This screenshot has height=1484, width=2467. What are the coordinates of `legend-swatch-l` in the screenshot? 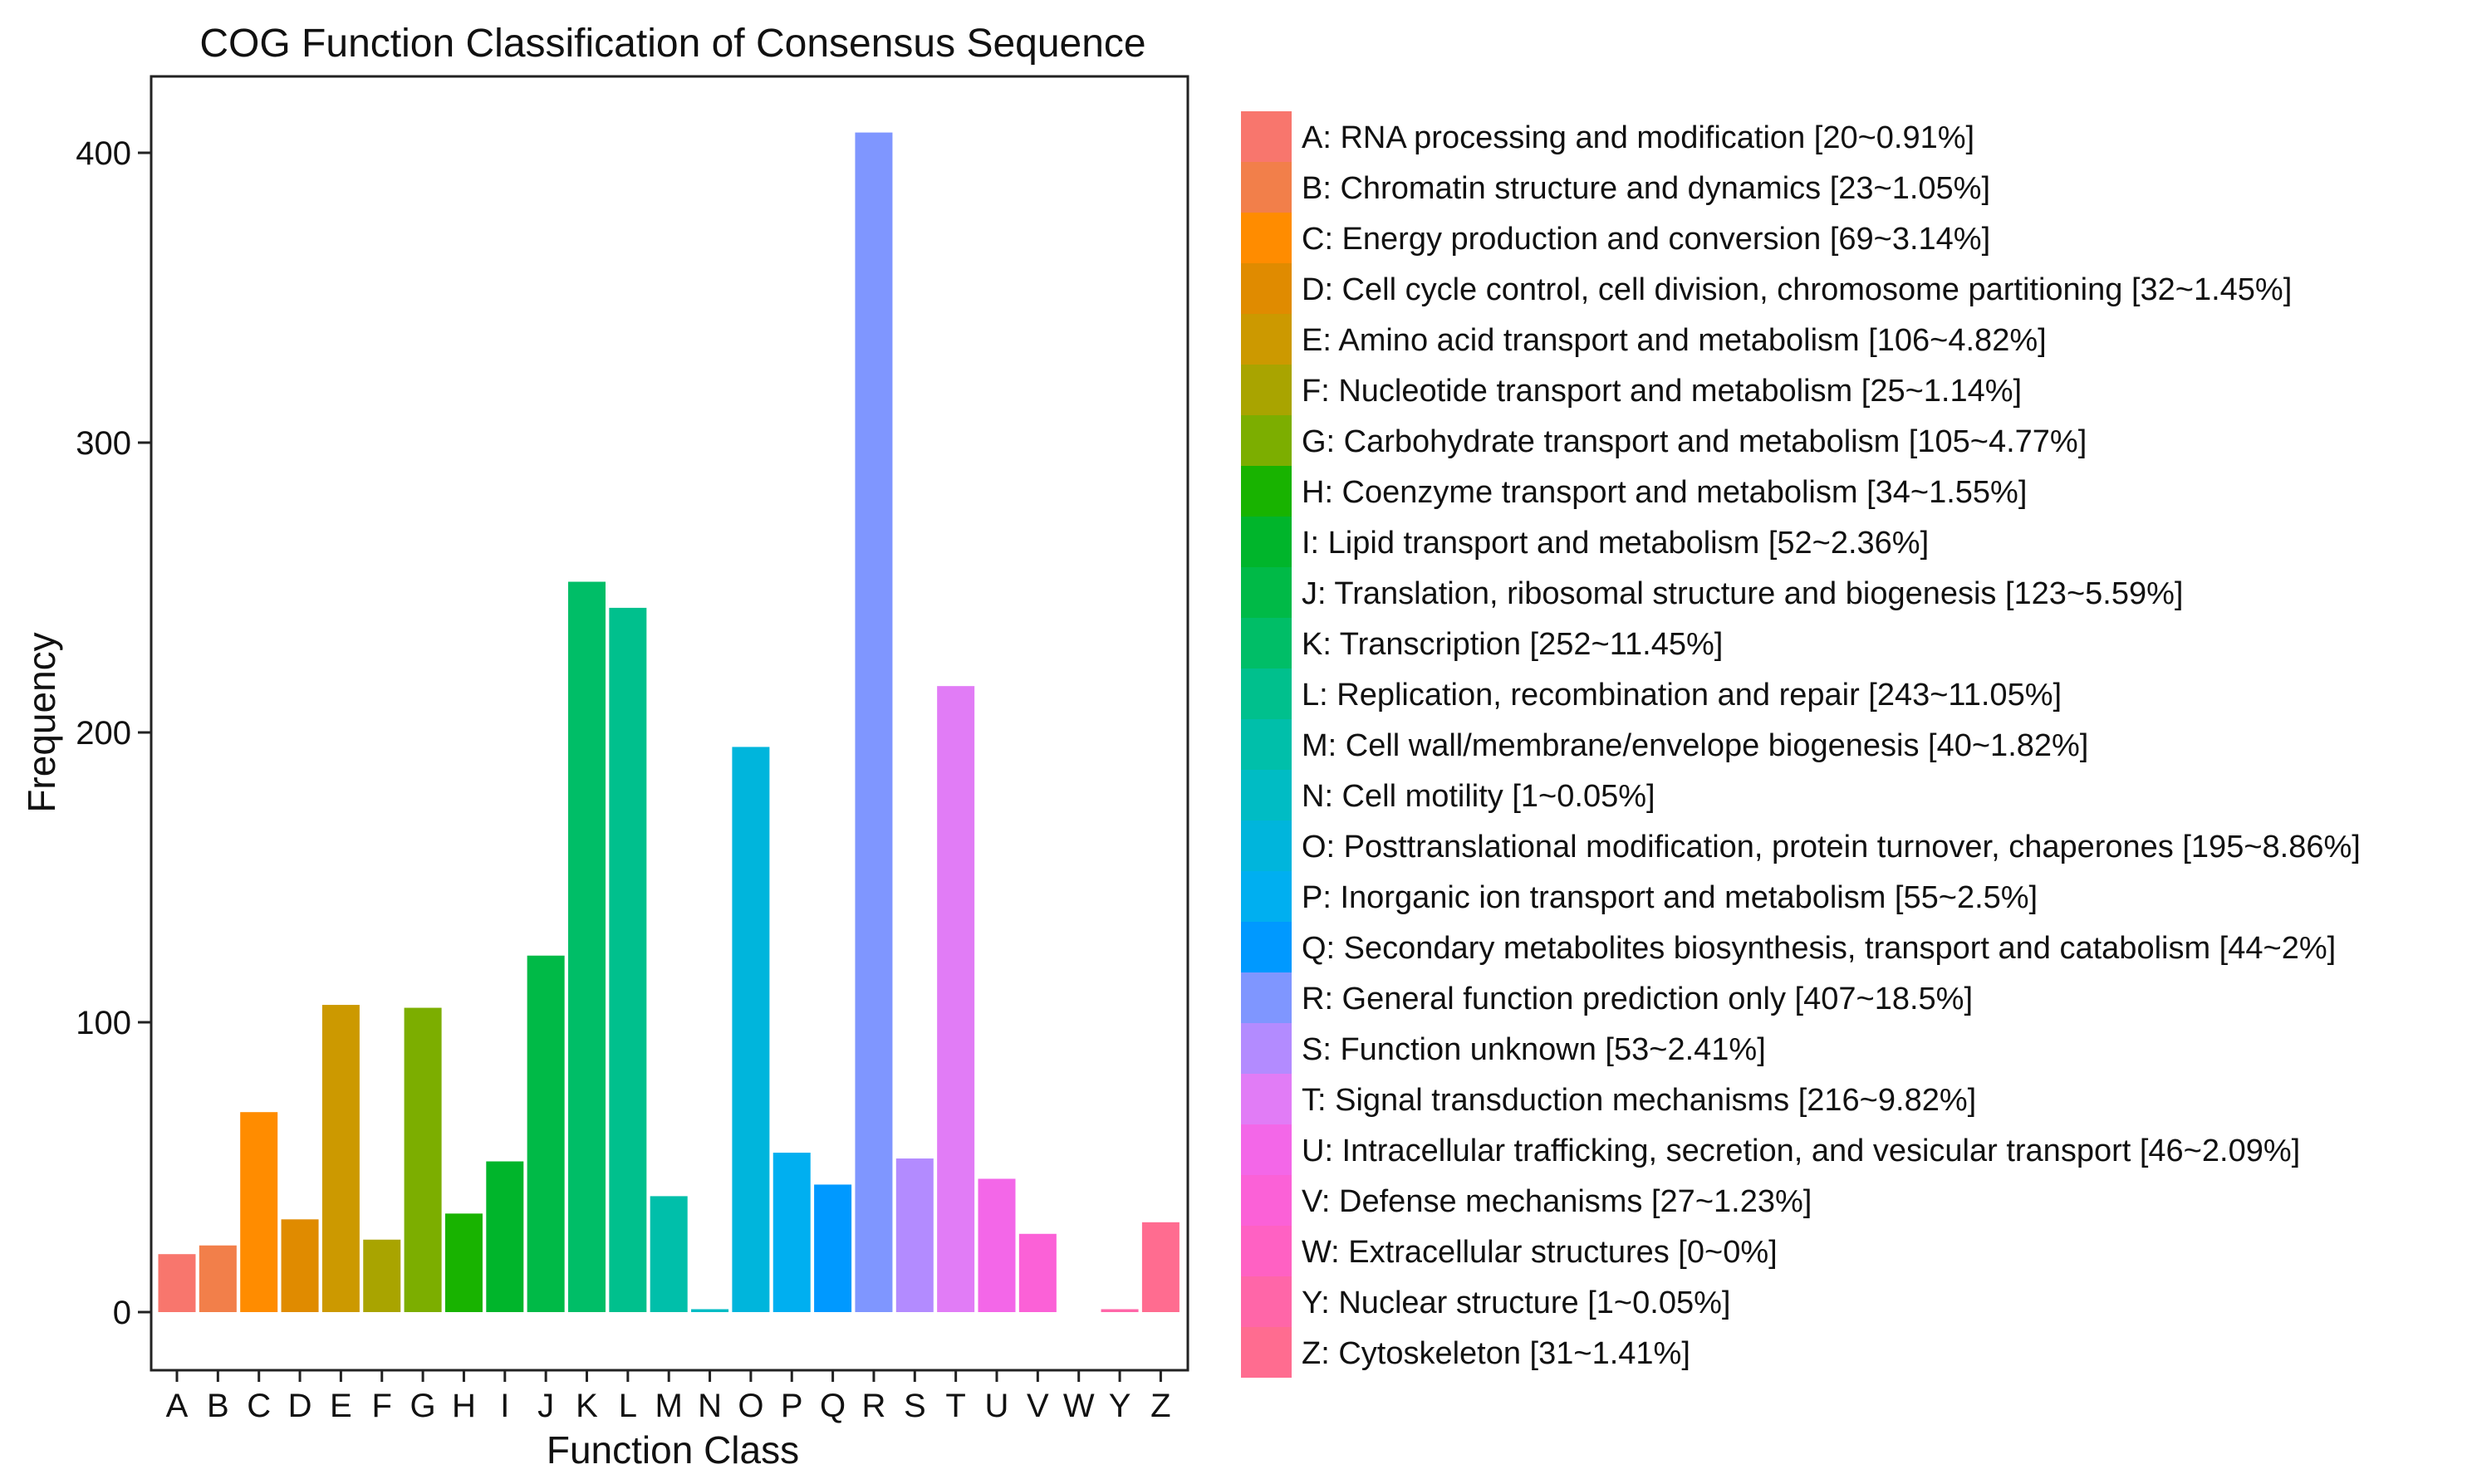 It's located at (1266, 694).